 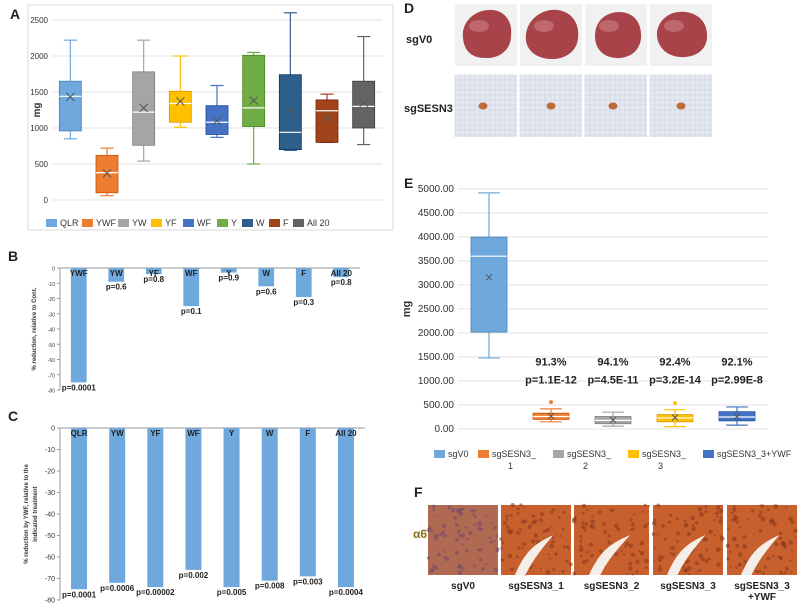 I want to click on category-label: Y, so click(x=229, y=273).